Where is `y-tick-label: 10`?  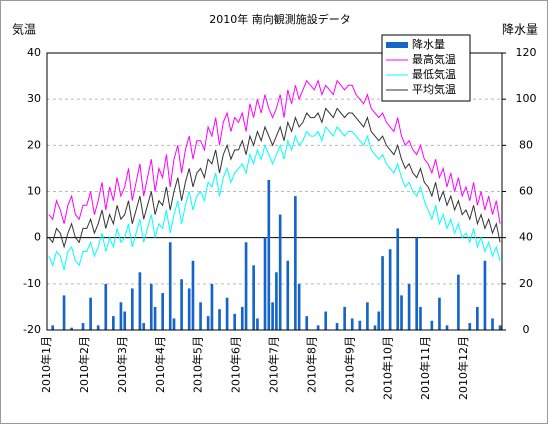 y-tick-label: 10 is located at coordinates (34, 191).